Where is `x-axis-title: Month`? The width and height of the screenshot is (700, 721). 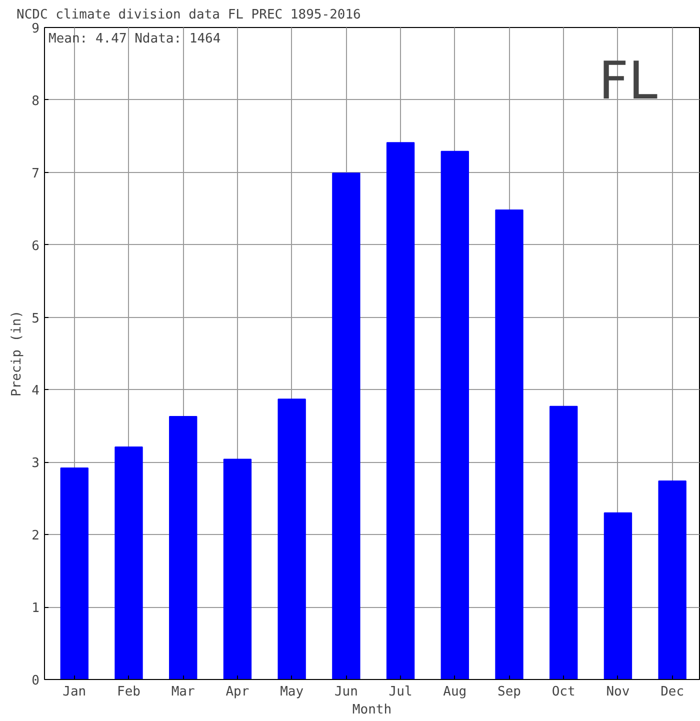
x-axis-title: Month is located at coordinates (372, 710).